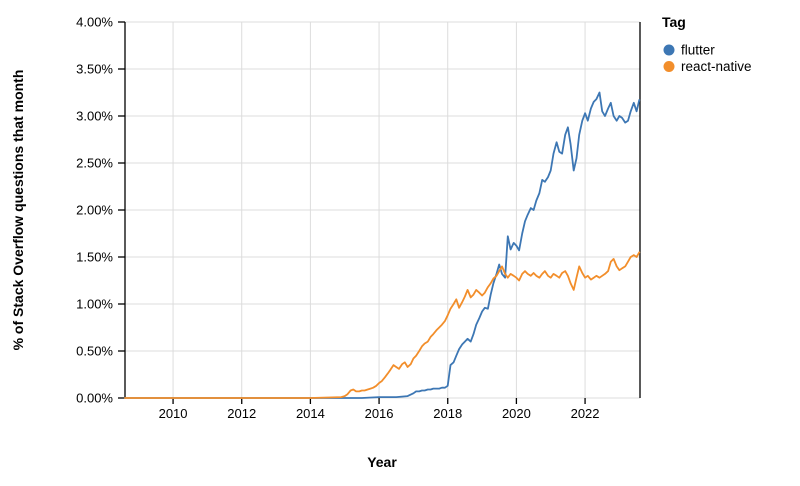 This screenshot has height=486, width=800. What do you see at coordinates (669, 66) in the screenshot?
I see `legend-marker-react-native` at bounding box center [669, 66].